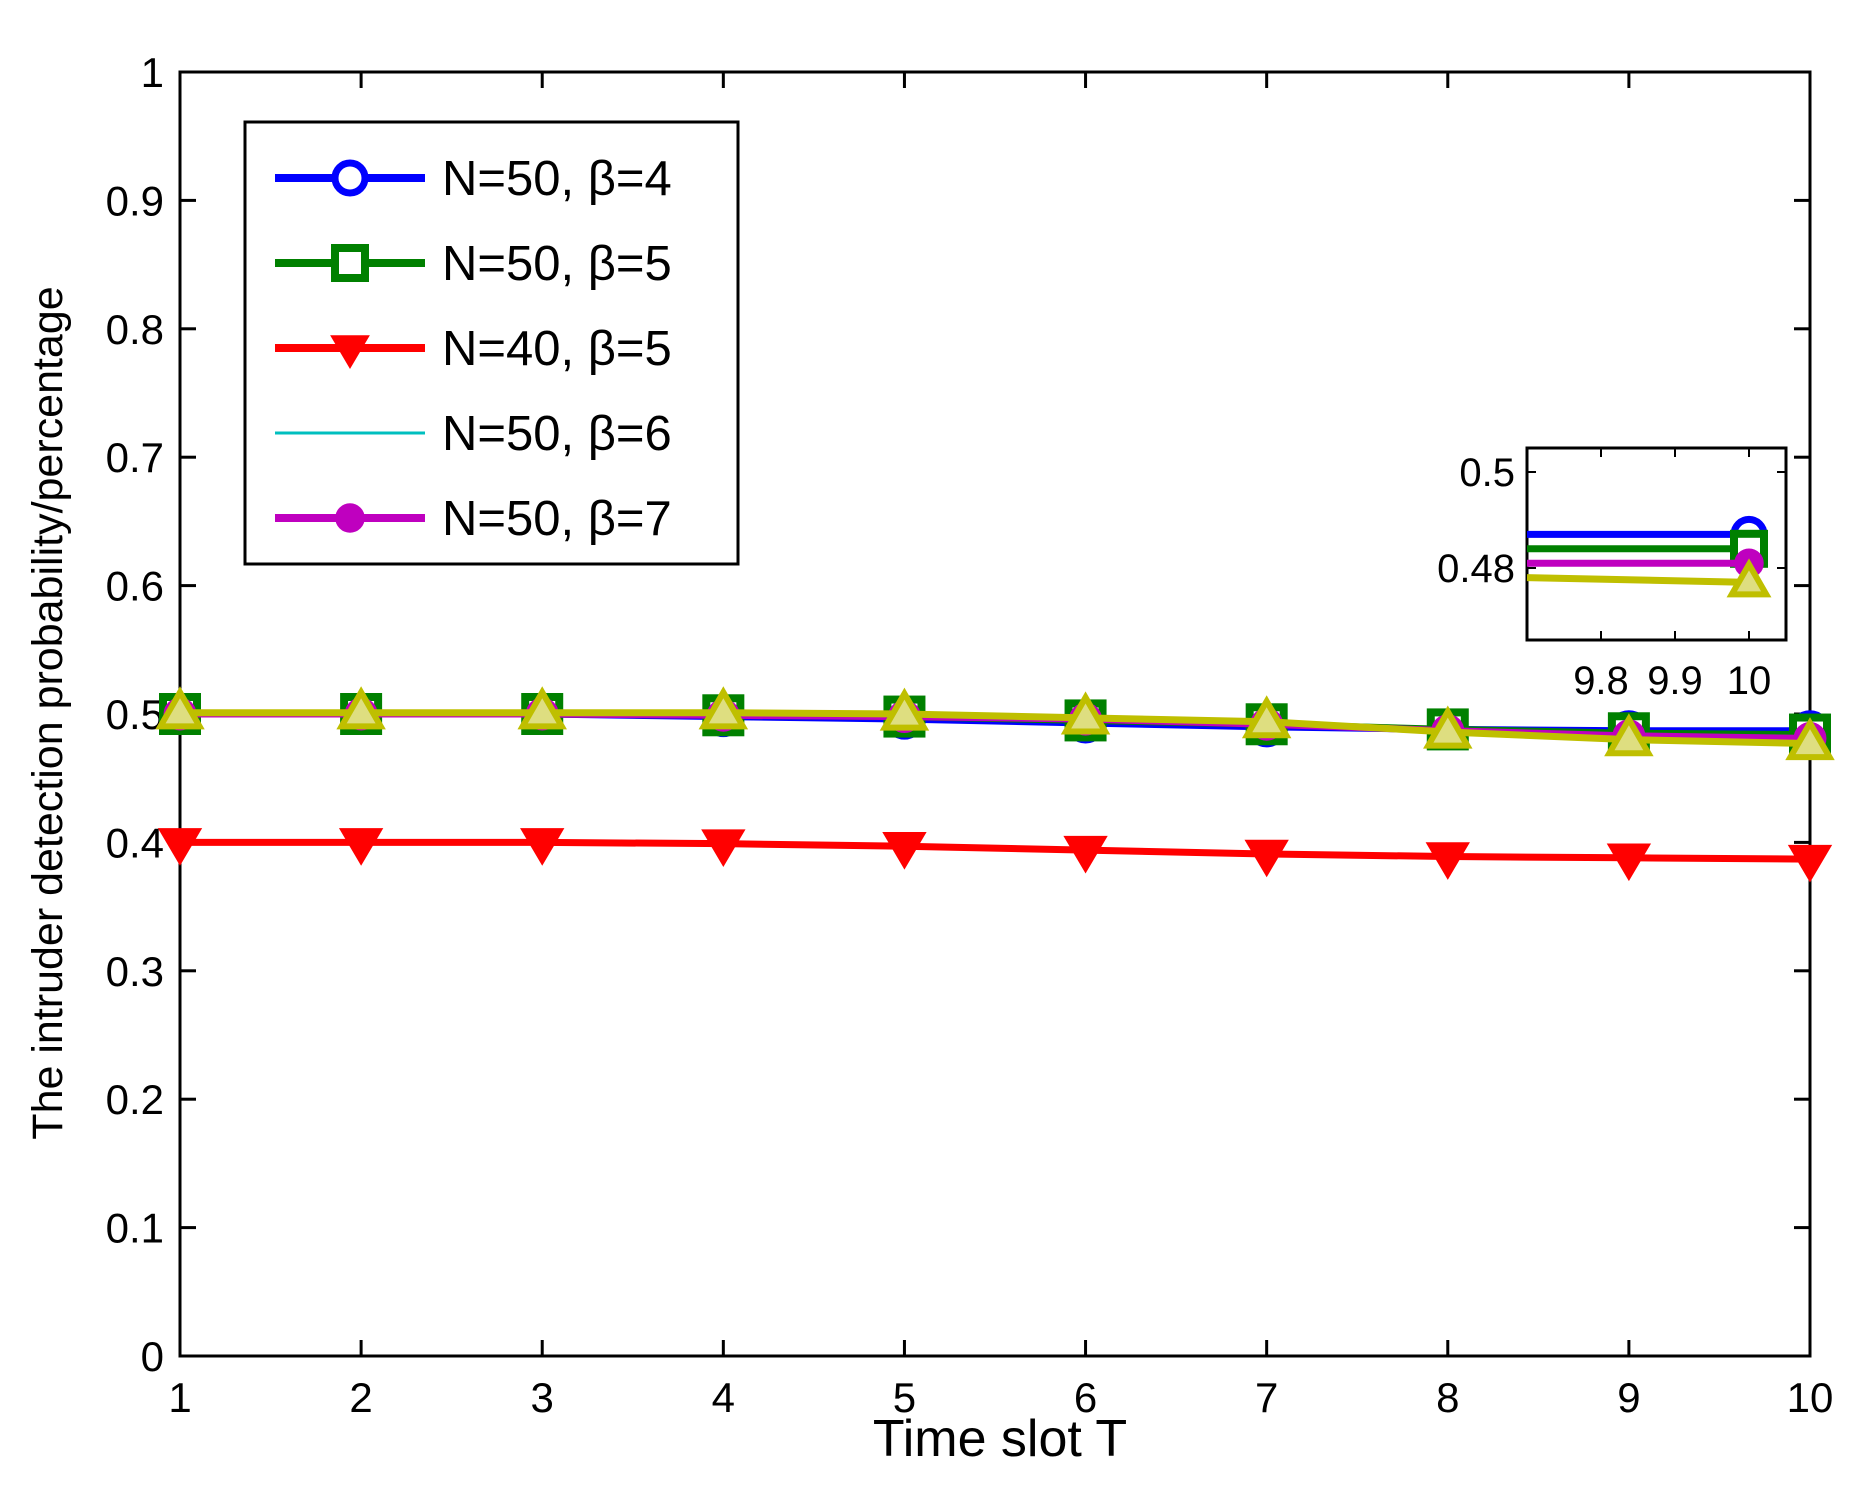 The width and height of the screenshot is (1873, 1489). What do you see at coordinates (135, 714) in the screenshot?
I see `y-tick-label: 0.5` at bounding box center [135, 714].